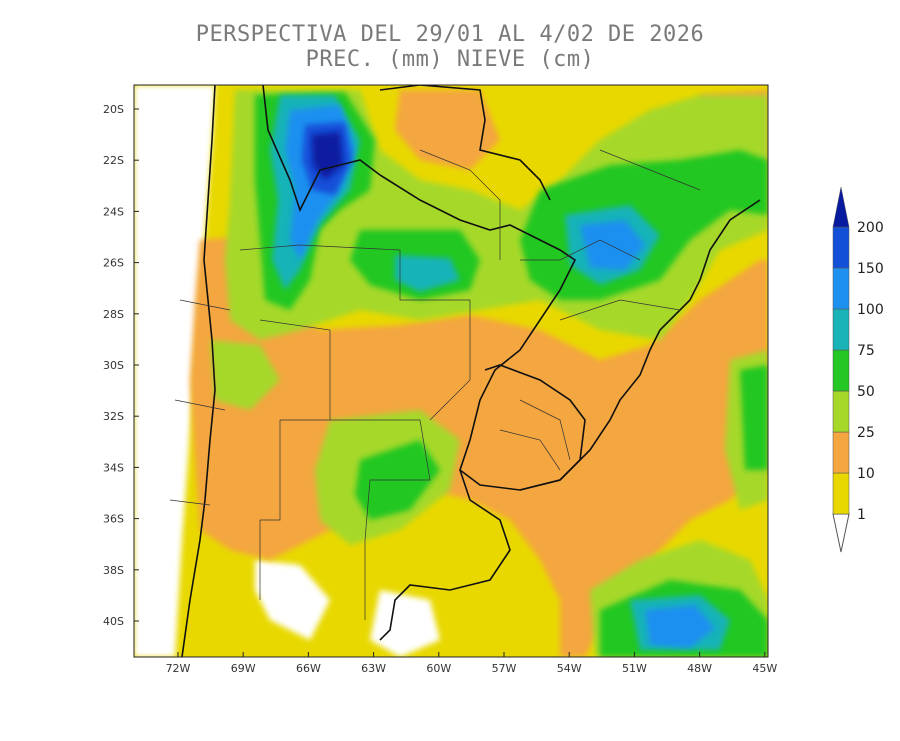  I want to click on lon-tick-label: 66W, so click(308, 668).